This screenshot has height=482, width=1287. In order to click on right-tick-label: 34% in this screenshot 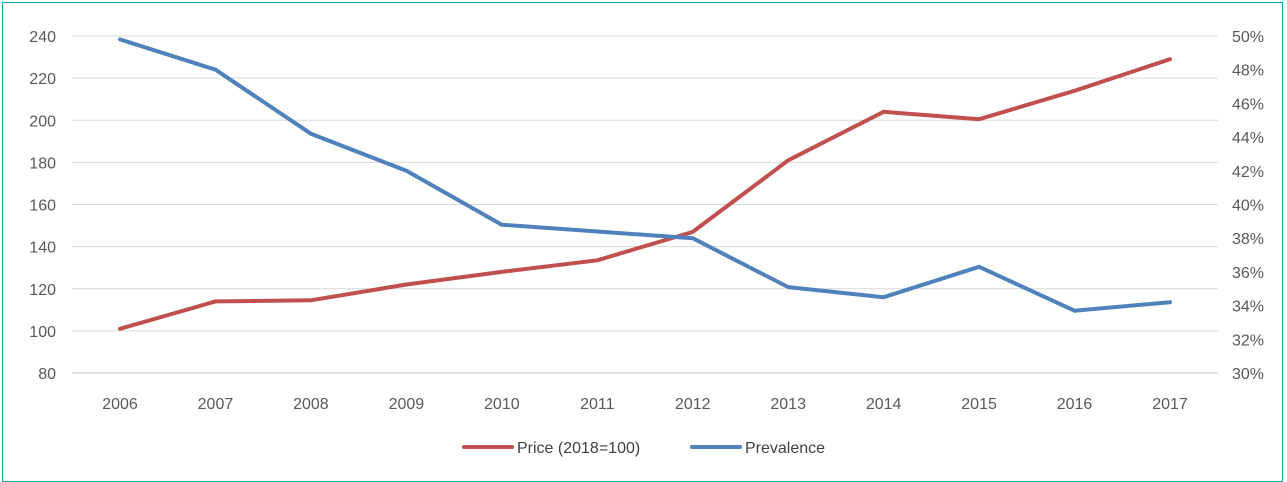, I will do `click(1248, 307)`.